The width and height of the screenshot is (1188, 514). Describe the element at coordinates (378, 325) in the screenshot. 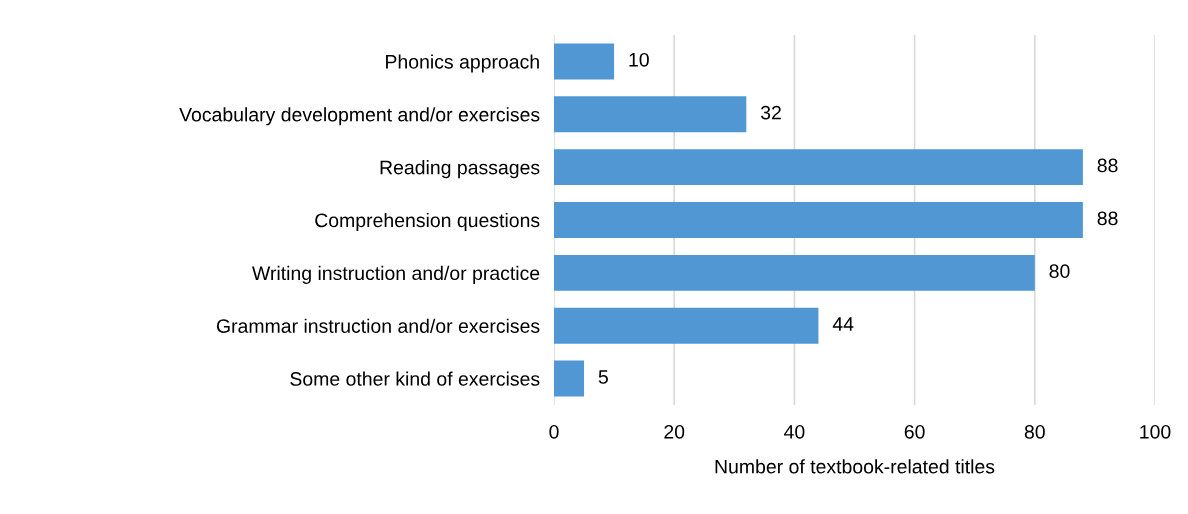

I see `y-tick-label: Grammar instruction and/or exercises` at that location.